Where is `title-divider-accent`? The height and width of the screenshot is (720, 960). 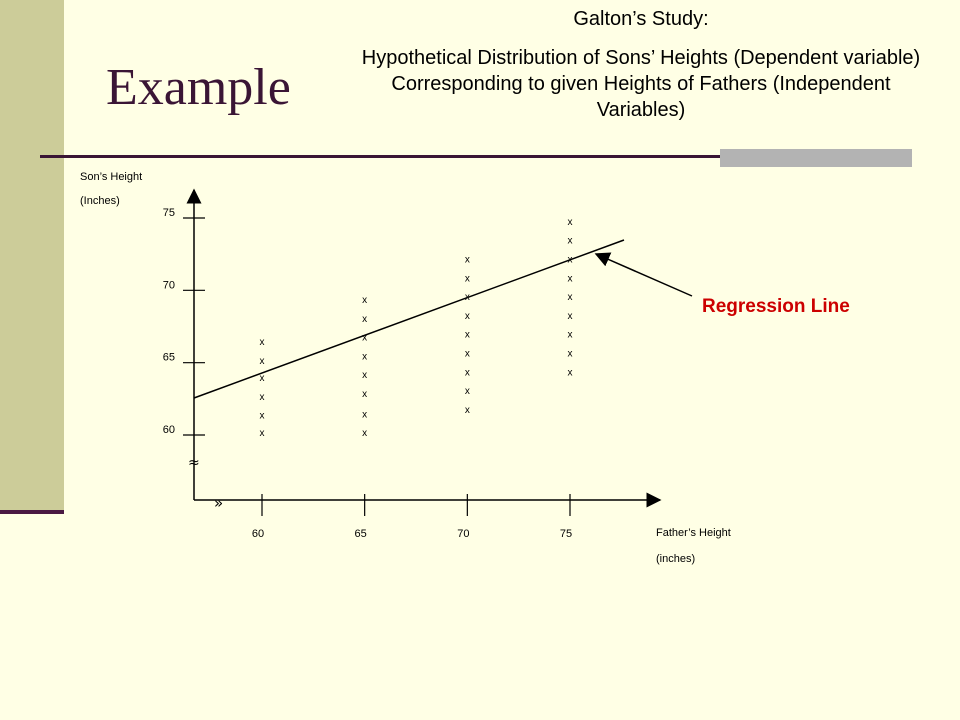
title-divider-accent is located at coordinates (816, 158).